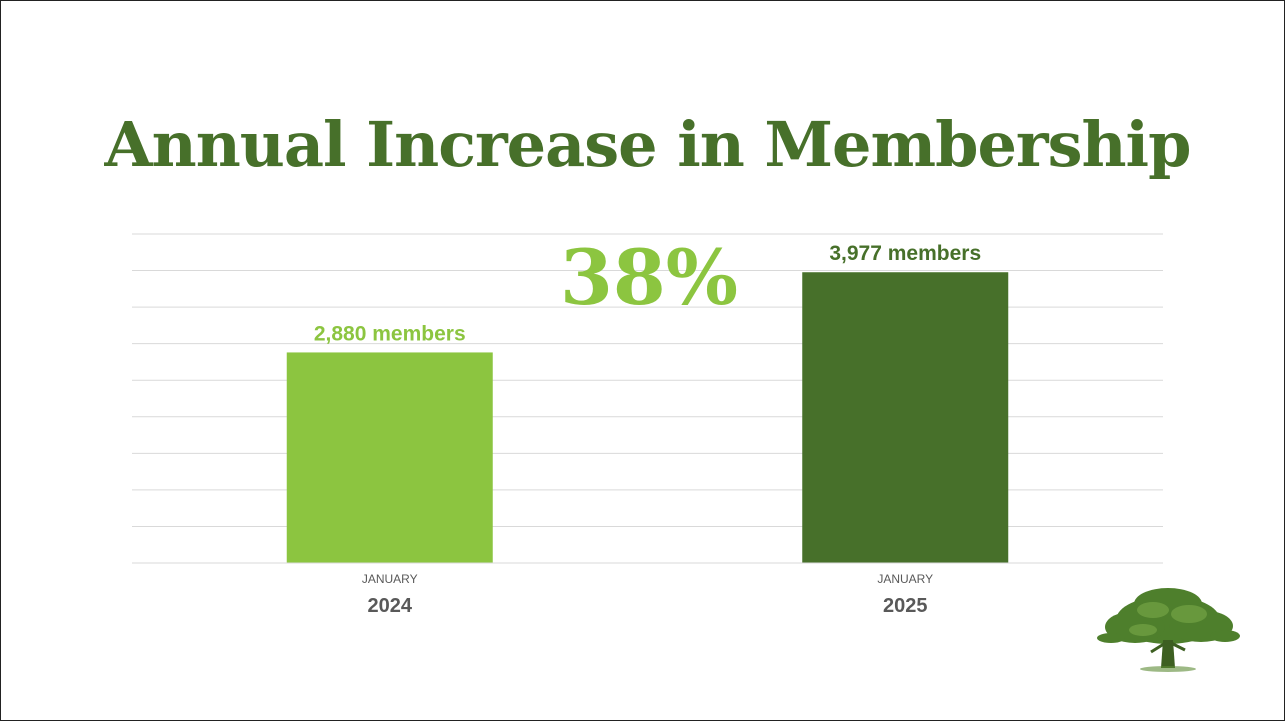 This screenshot has height=721, width=1285. Describe the element at coordinates (390, 333) in the screenshot. I see `data-label-2024: 2,880 members` at that location.